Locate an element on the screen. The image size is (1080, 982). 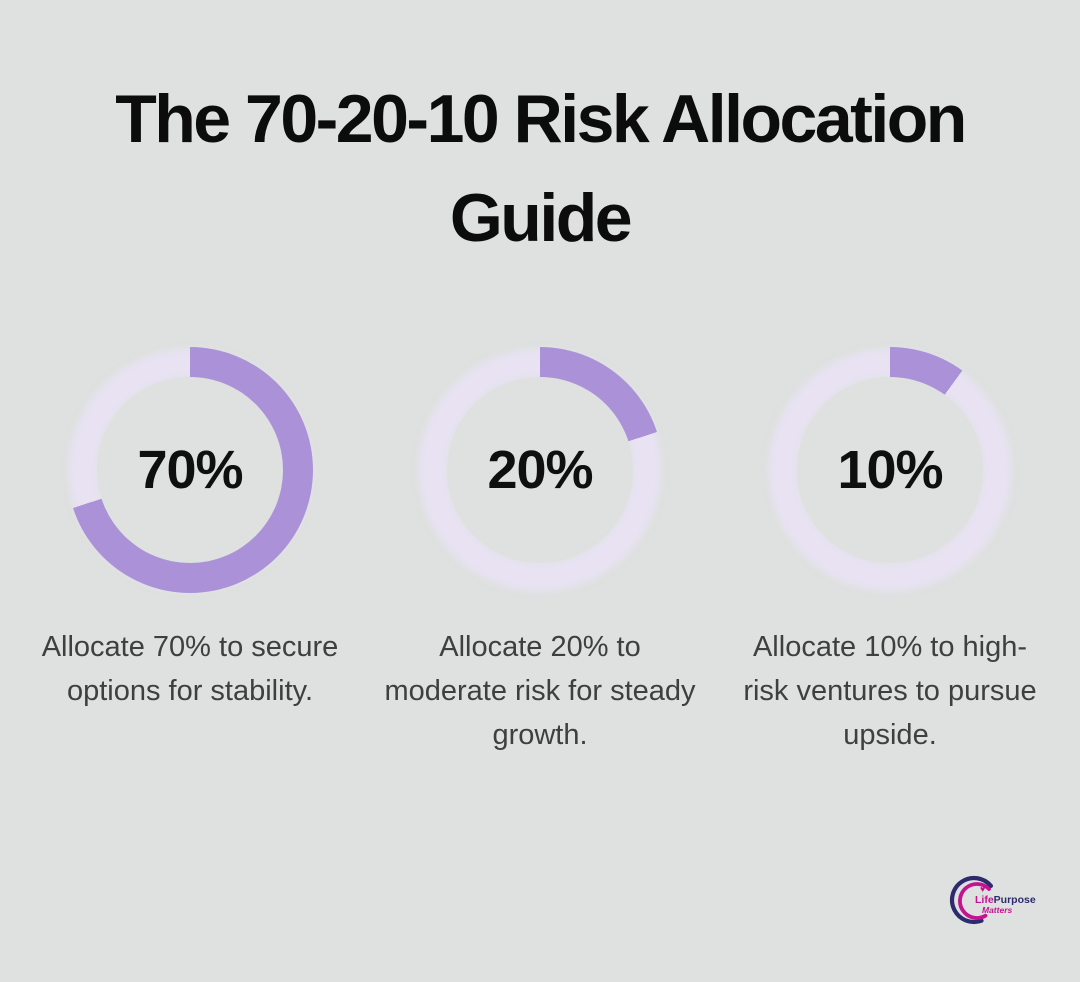
donut-chart-20: 20% is located at coordinates (540, 470).